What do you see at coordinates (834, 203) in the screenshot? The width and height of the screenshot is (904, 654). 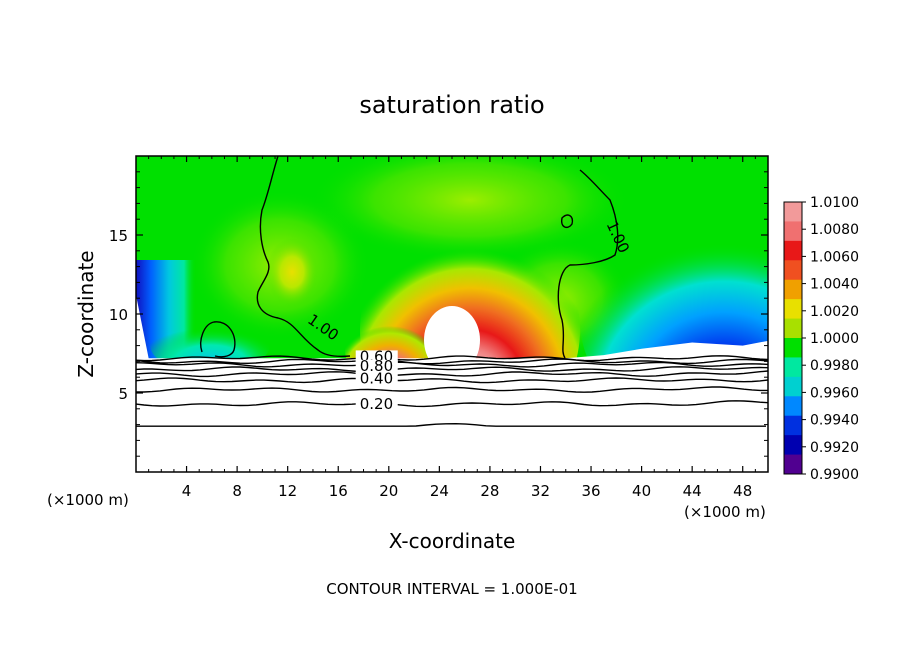 I see `colorbar-label: 1.0100` at bounding box center [834, 203].